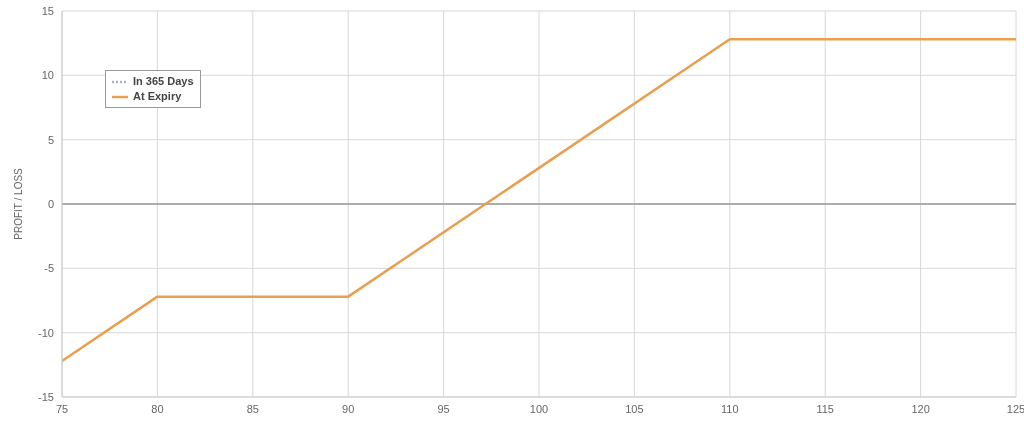 The height and width of the screenshot is (423, 1024). Describe the element at coordinates (920, 408) in the screenshot. I see `x-tick-label: 120` at that location.